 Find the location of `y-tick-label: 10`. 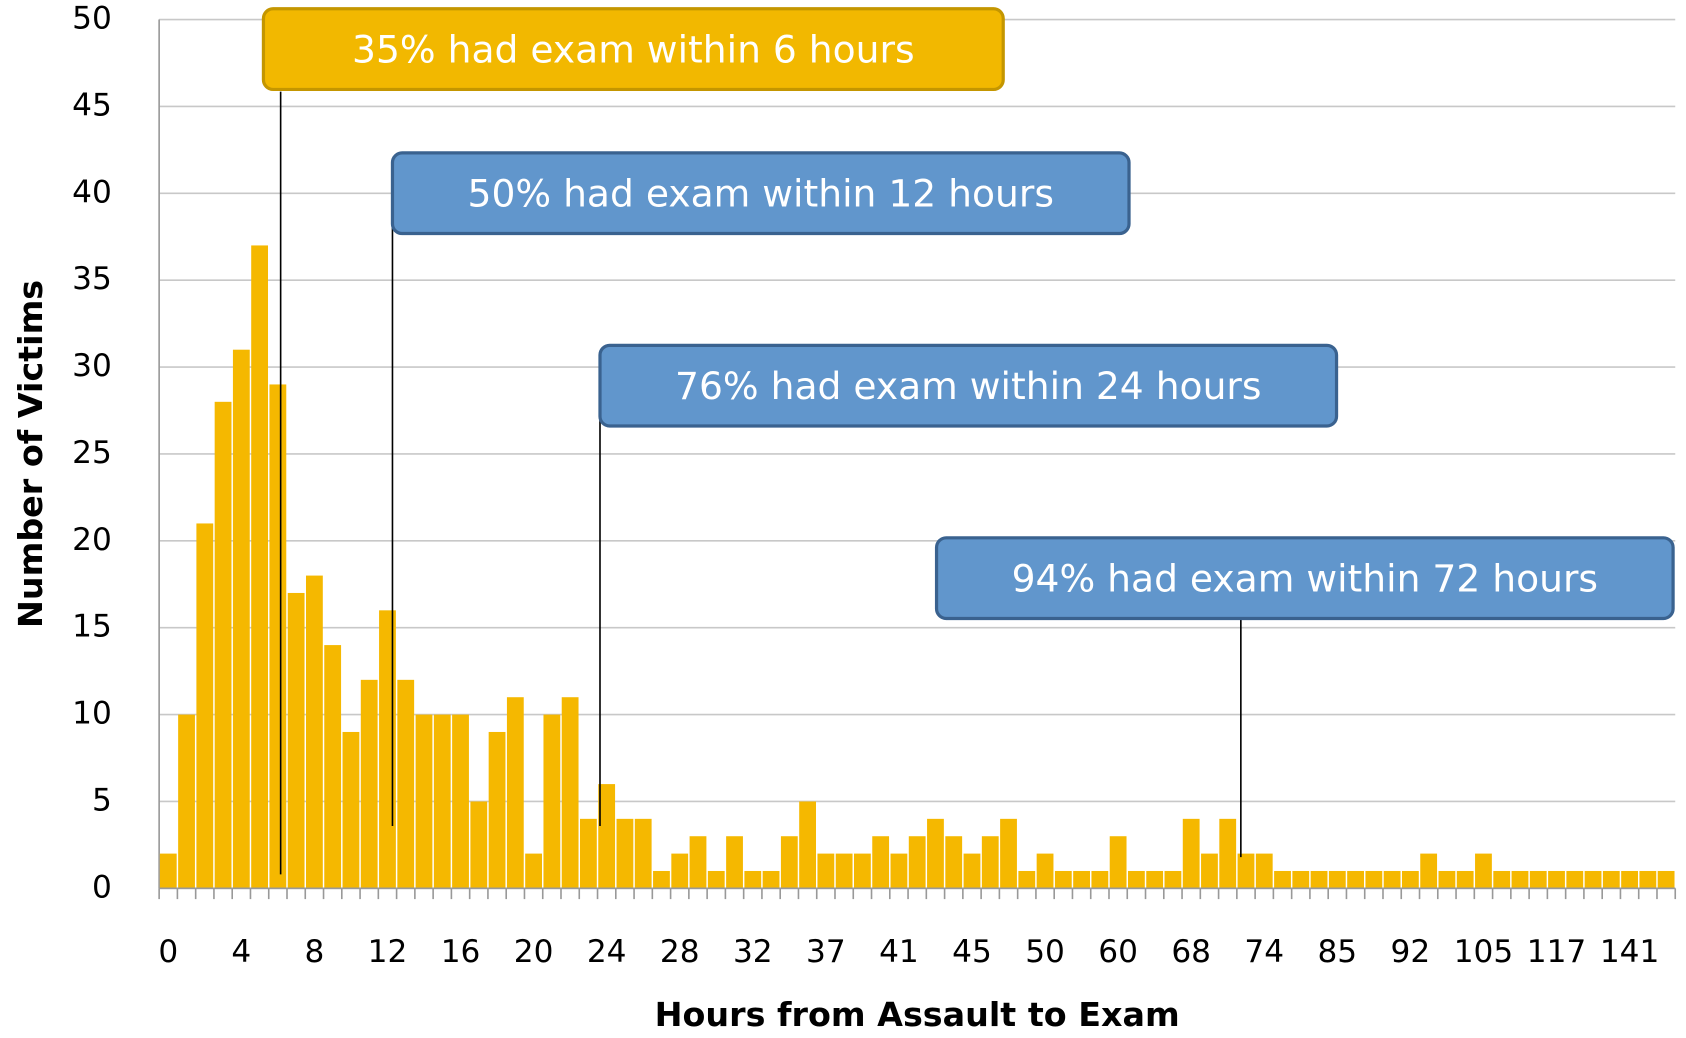

y-tick-label: 10 is located at coordinates (92, 714).